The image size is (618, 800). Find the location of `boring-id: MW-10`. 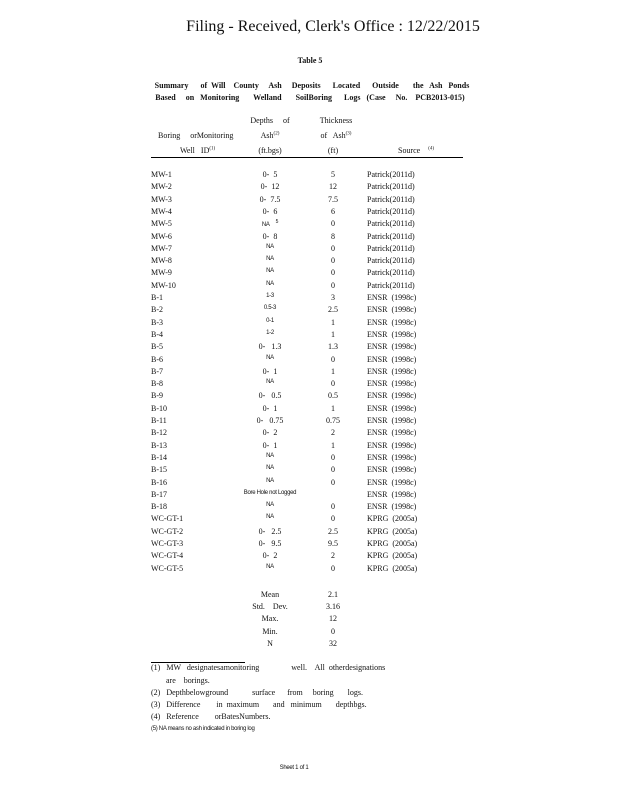

boring-id: MW-10 is located at coordinates (163, 285).